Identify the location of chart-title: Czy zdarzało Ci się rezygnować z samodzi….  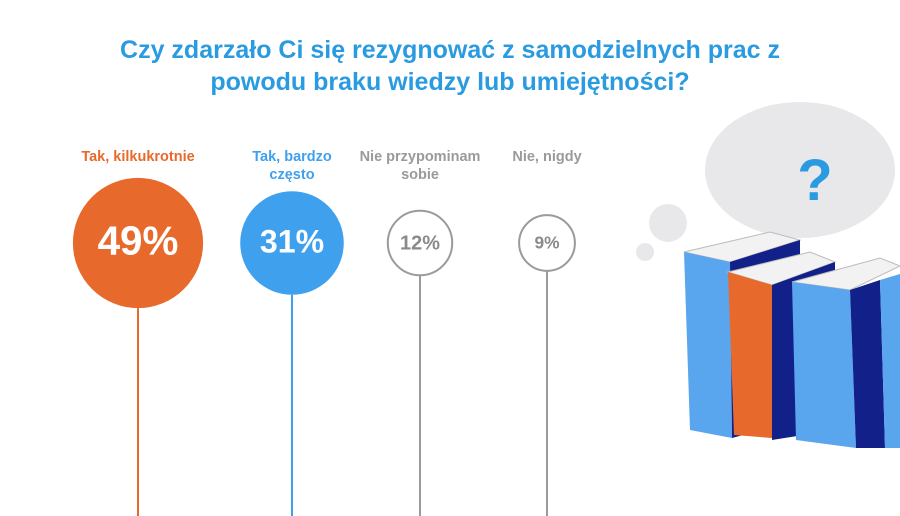
(450, 66).